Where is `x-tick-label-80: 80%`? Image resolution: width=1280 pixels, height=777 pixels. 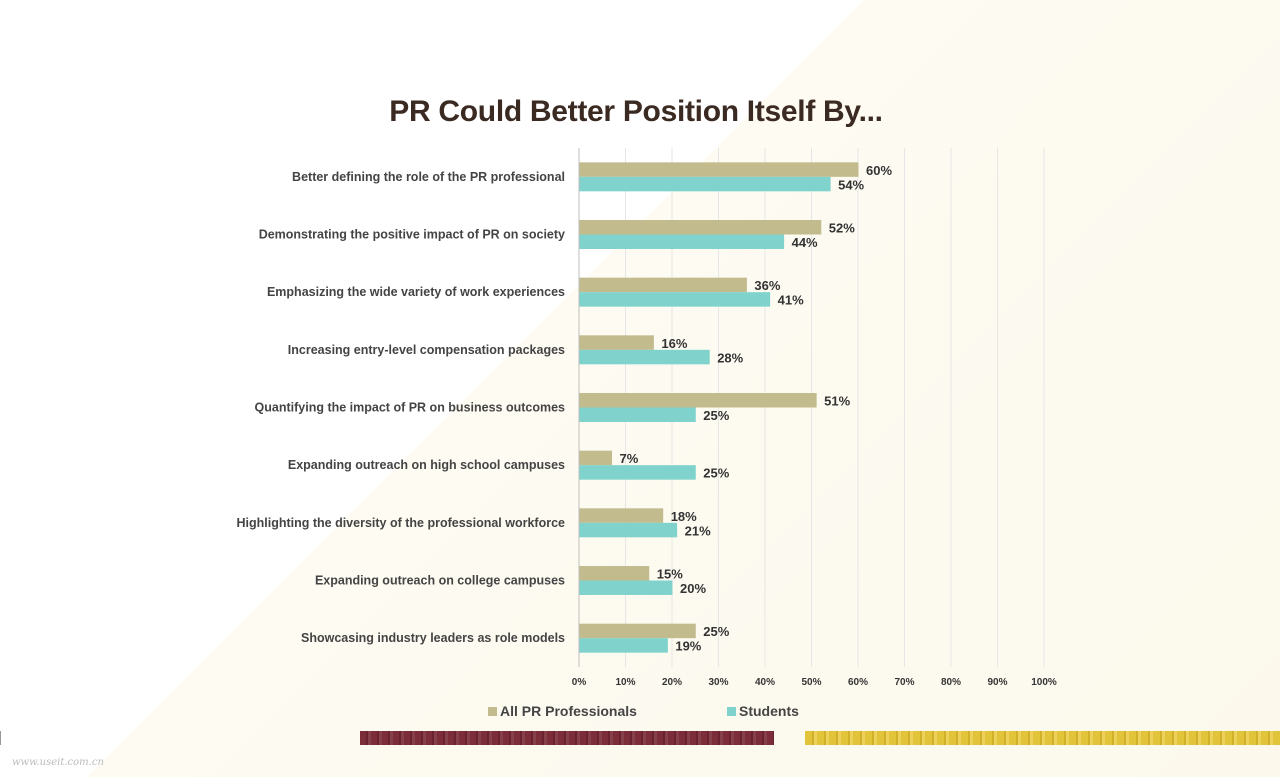
x-tick-label-80: 80% is located at coordinates (951, 682).